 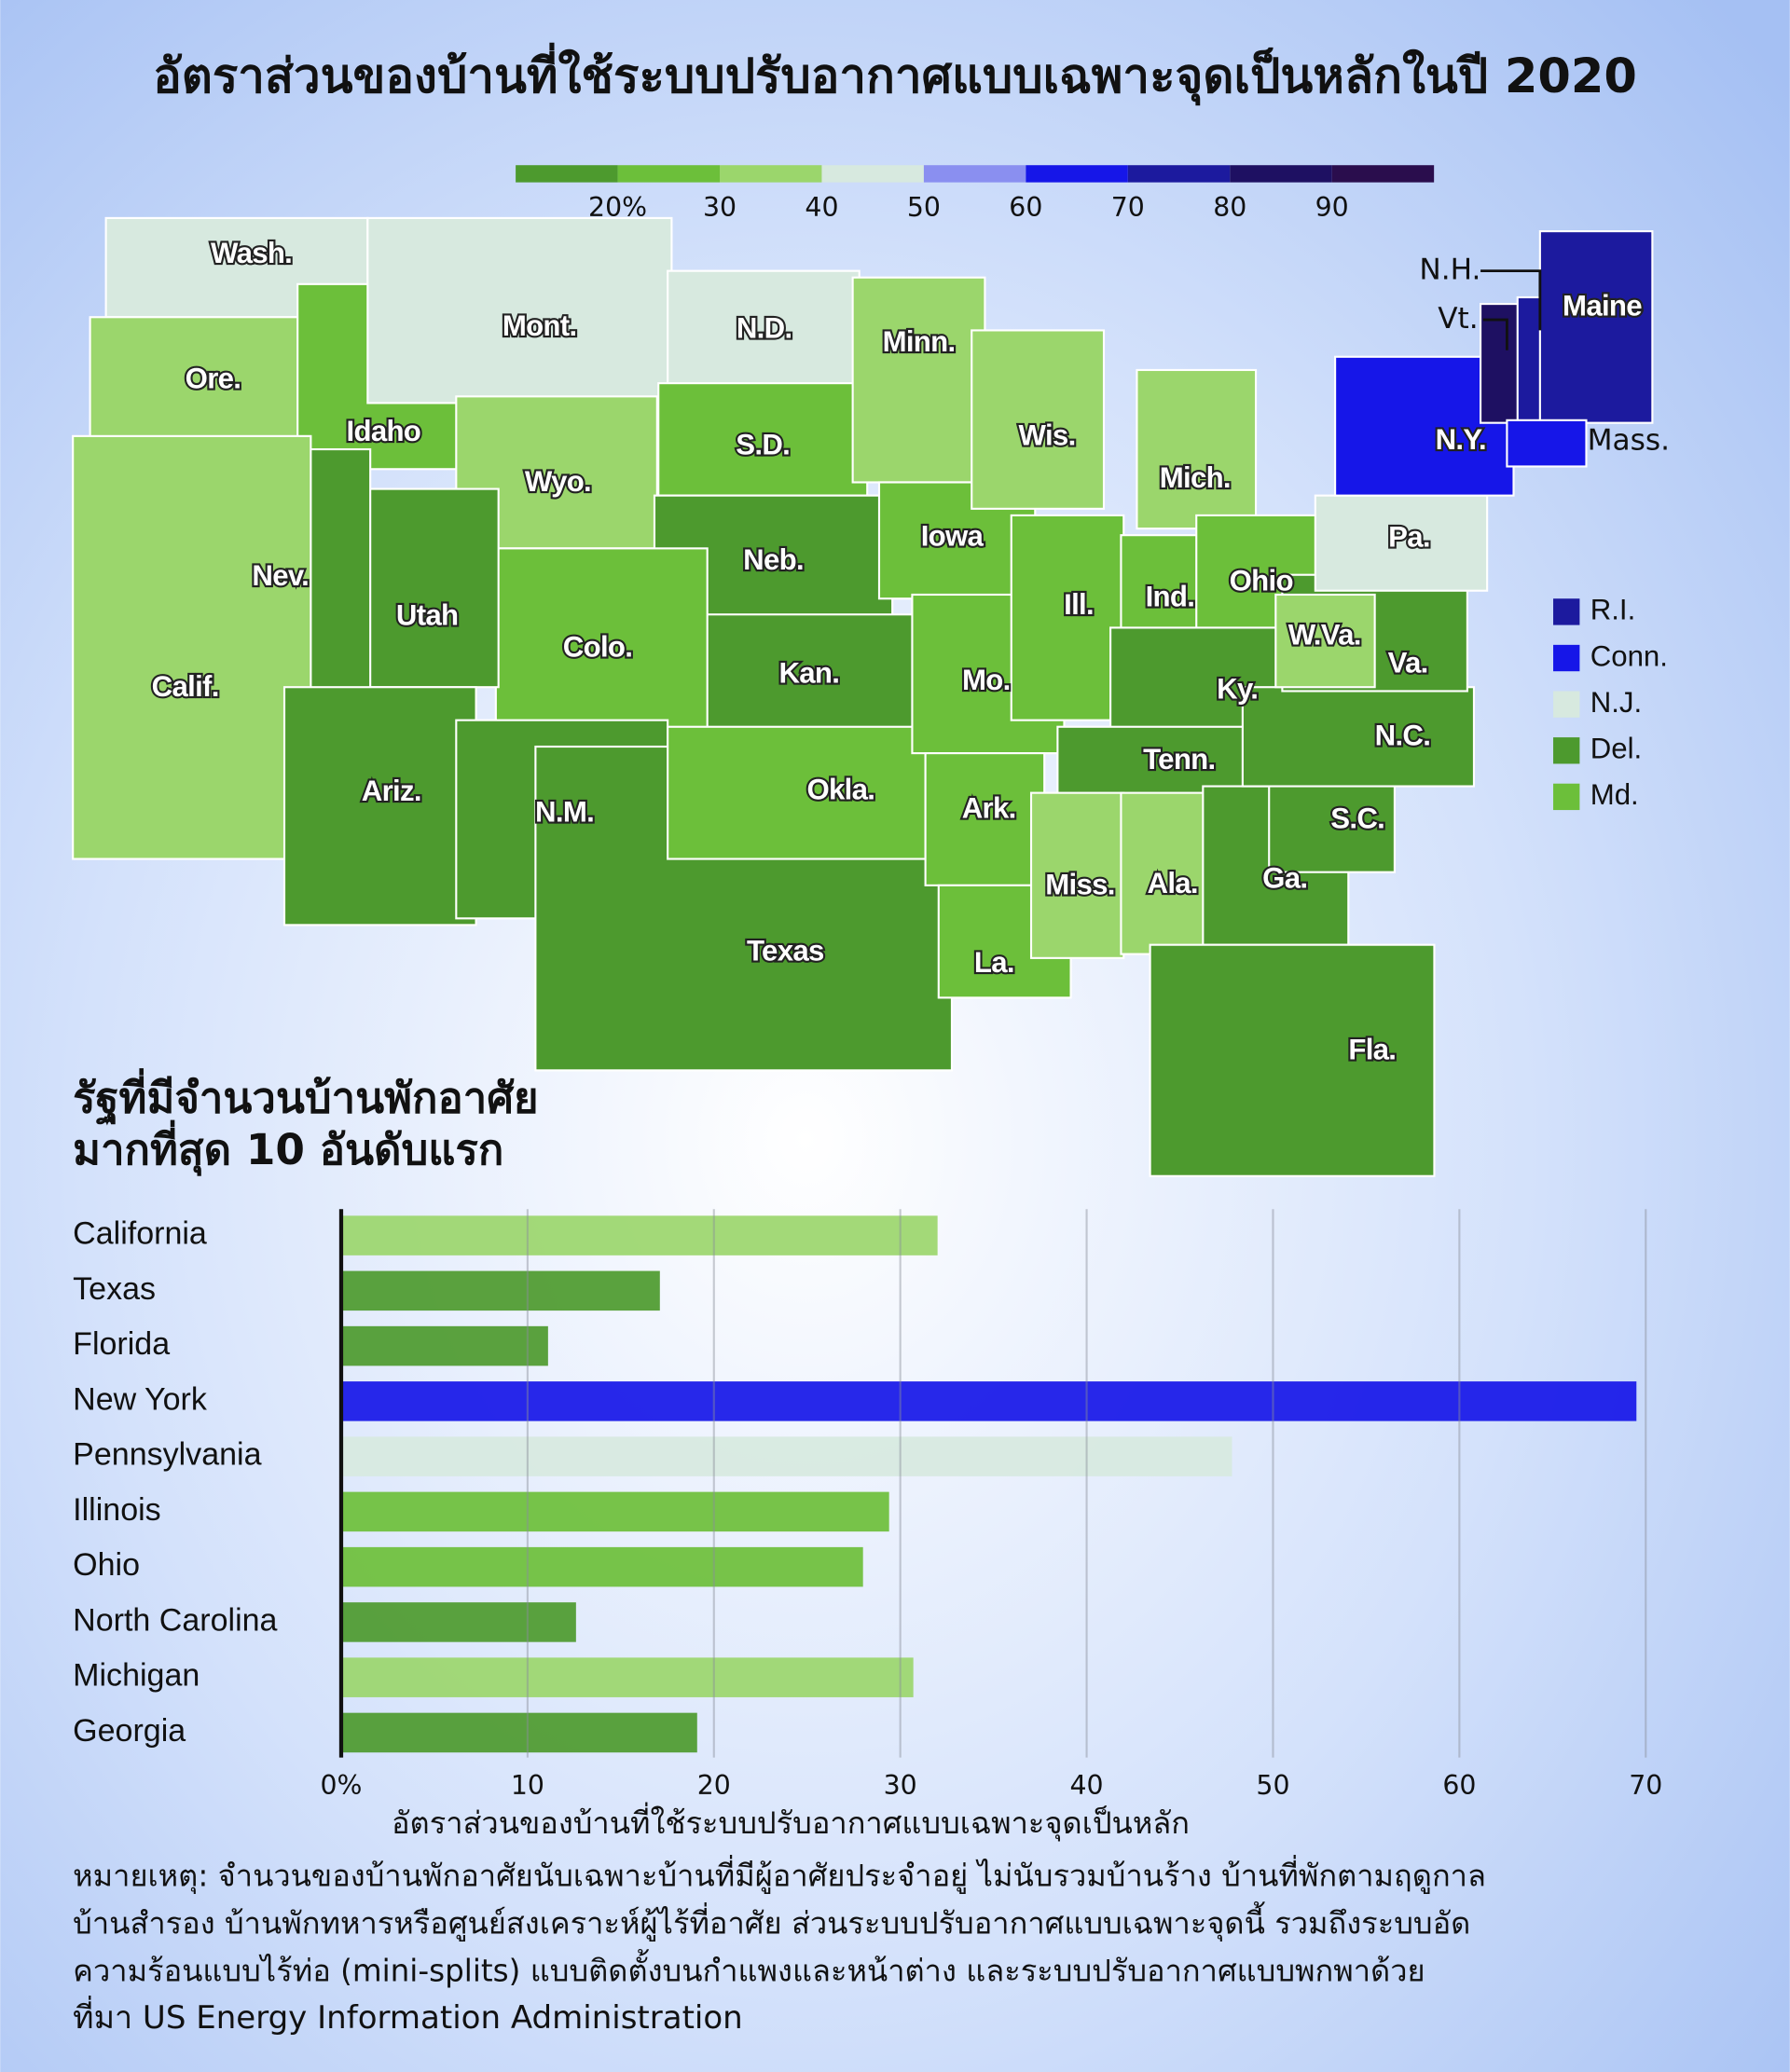 What do you see at coordinates (1461, 439) in the screenshot?
I see `state-label: N.Y.` at bounding box center [1461, 439].